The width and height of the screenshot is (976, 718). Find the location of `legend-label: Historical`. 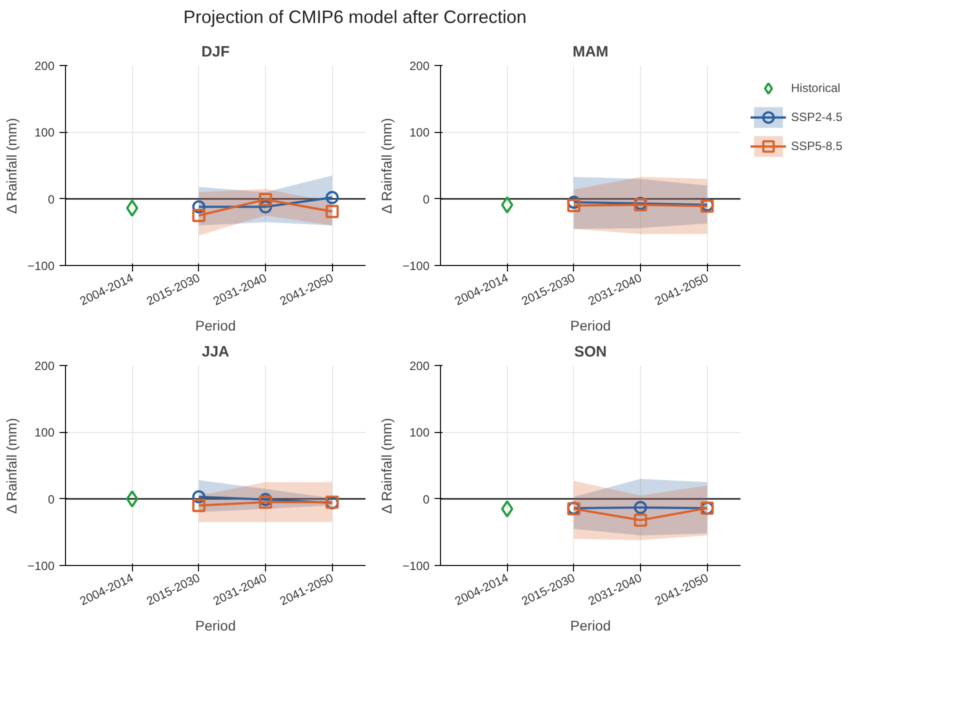

legend-label: Historical is located at coordinates (815, 87).